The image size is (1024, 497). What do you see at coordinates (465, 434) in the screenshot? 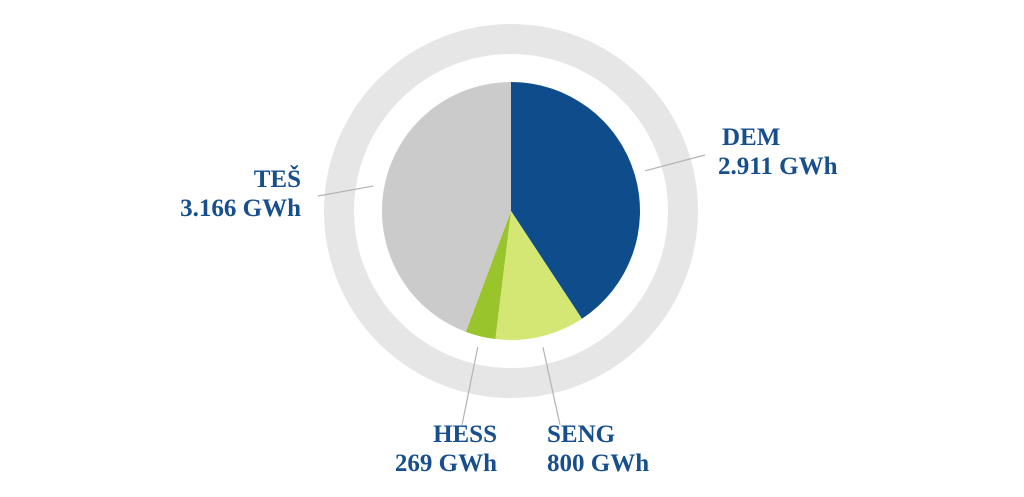
I see `label-hess-name: HESS` at bounding box center [465, 434].